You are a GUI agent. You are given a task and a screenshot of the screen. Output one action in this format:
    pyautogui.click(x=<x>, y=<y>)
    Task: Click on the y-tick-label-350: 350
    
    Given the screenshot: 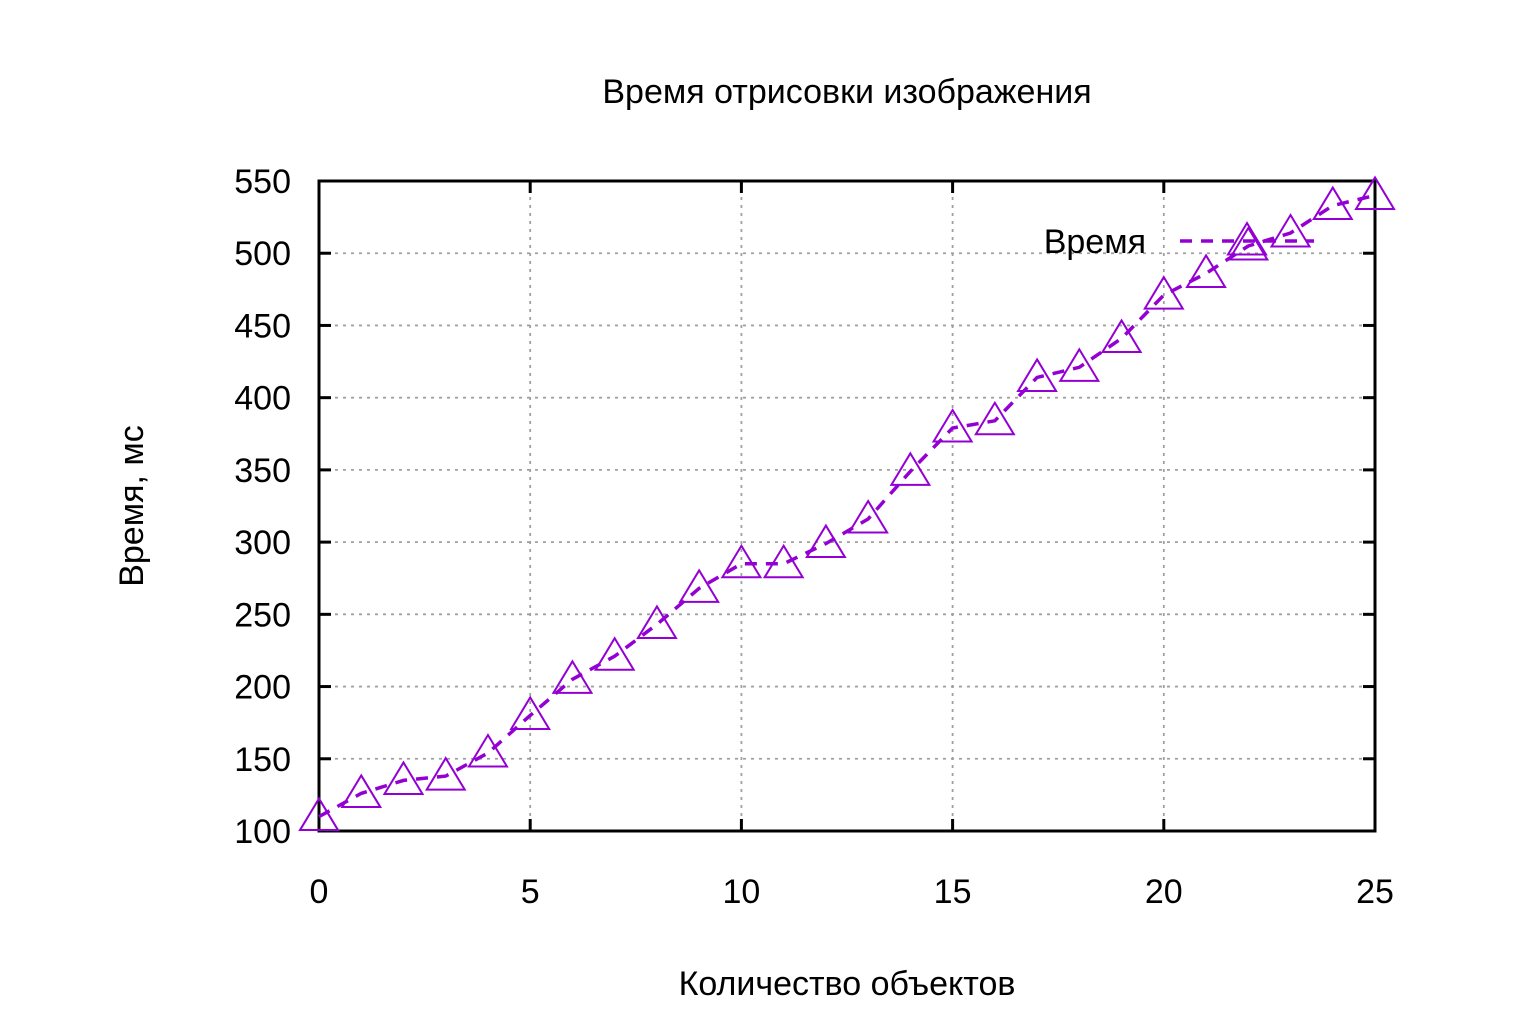 What is the action you would take?
    pyautogui.click(x=262, y=471)
    